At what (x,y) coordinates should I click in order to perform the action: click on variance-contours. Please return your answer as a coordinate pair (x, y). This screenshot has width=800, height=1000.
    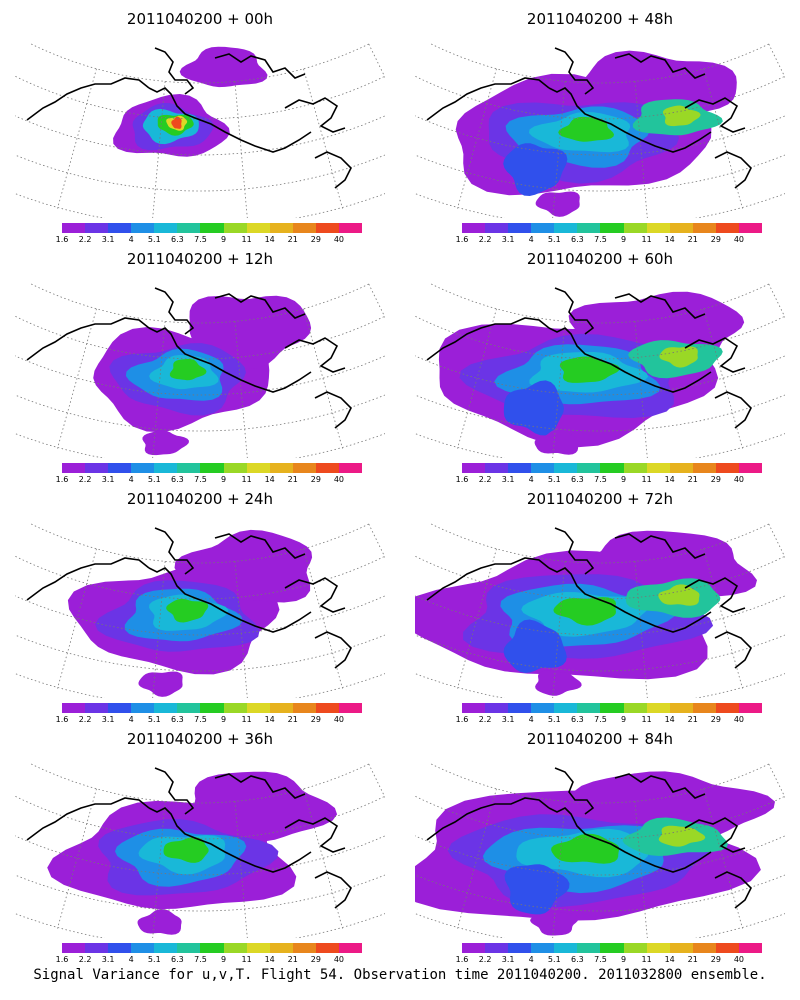
    Looking at the image, I should click on (595, 853).